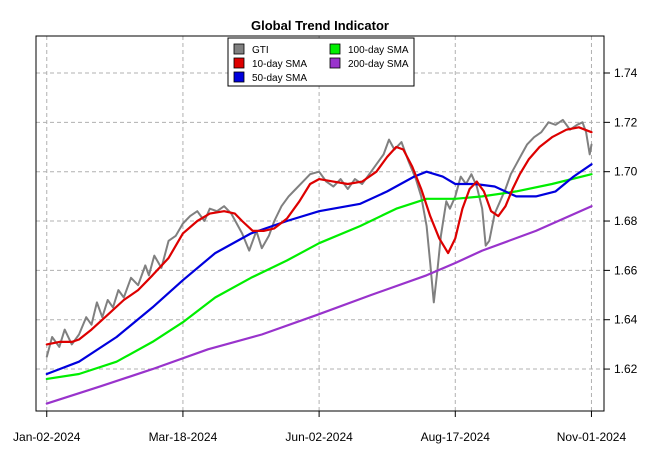 The image size is (650, 450). I want to click on y-tick-label: 1.70, so click(626, 172).